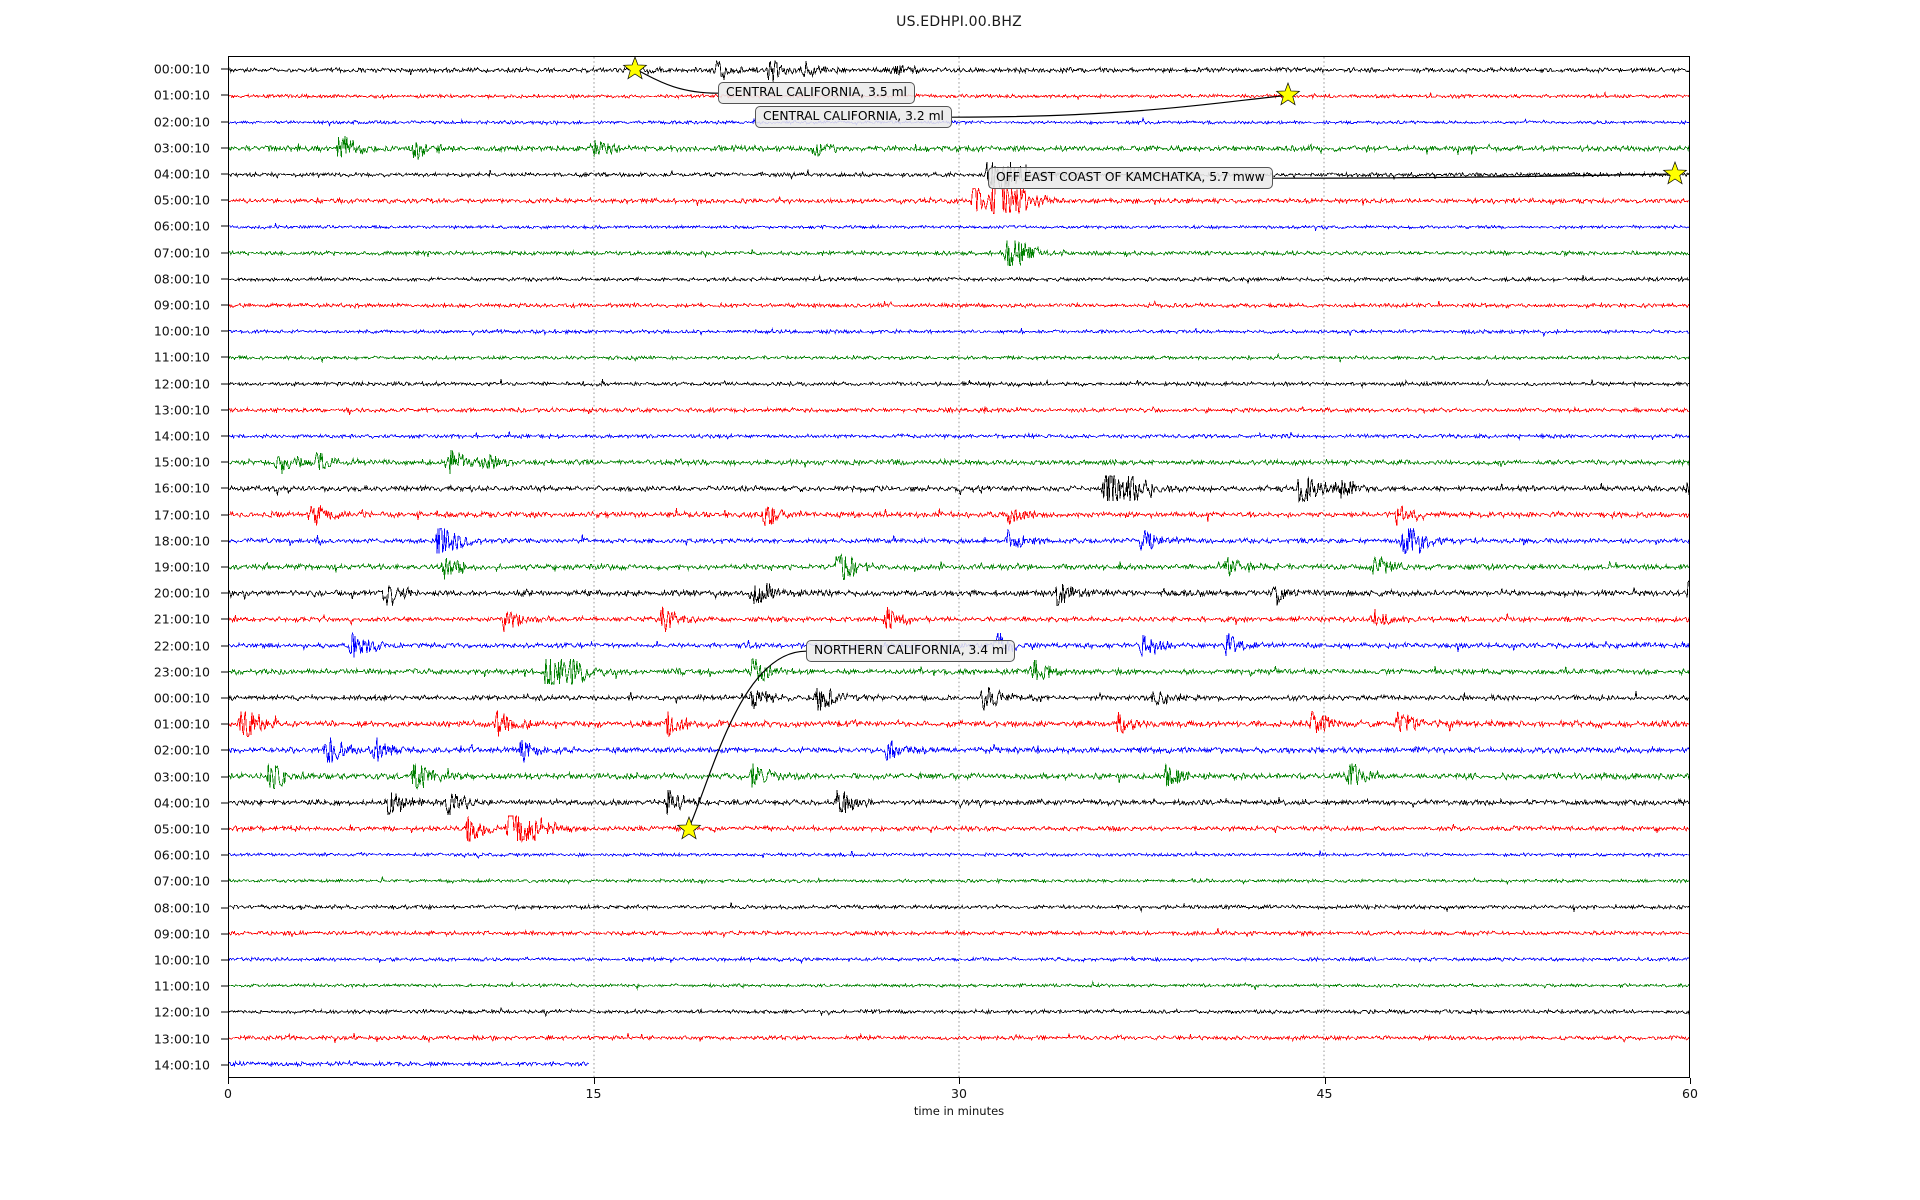 Image resolution: width=1920 pixels, height=1200 pixels. What do you see at coordinates (181, 646) in the screenshot?
I see `y-tick-label: 22:00:10` at bounding box center [181, 646].